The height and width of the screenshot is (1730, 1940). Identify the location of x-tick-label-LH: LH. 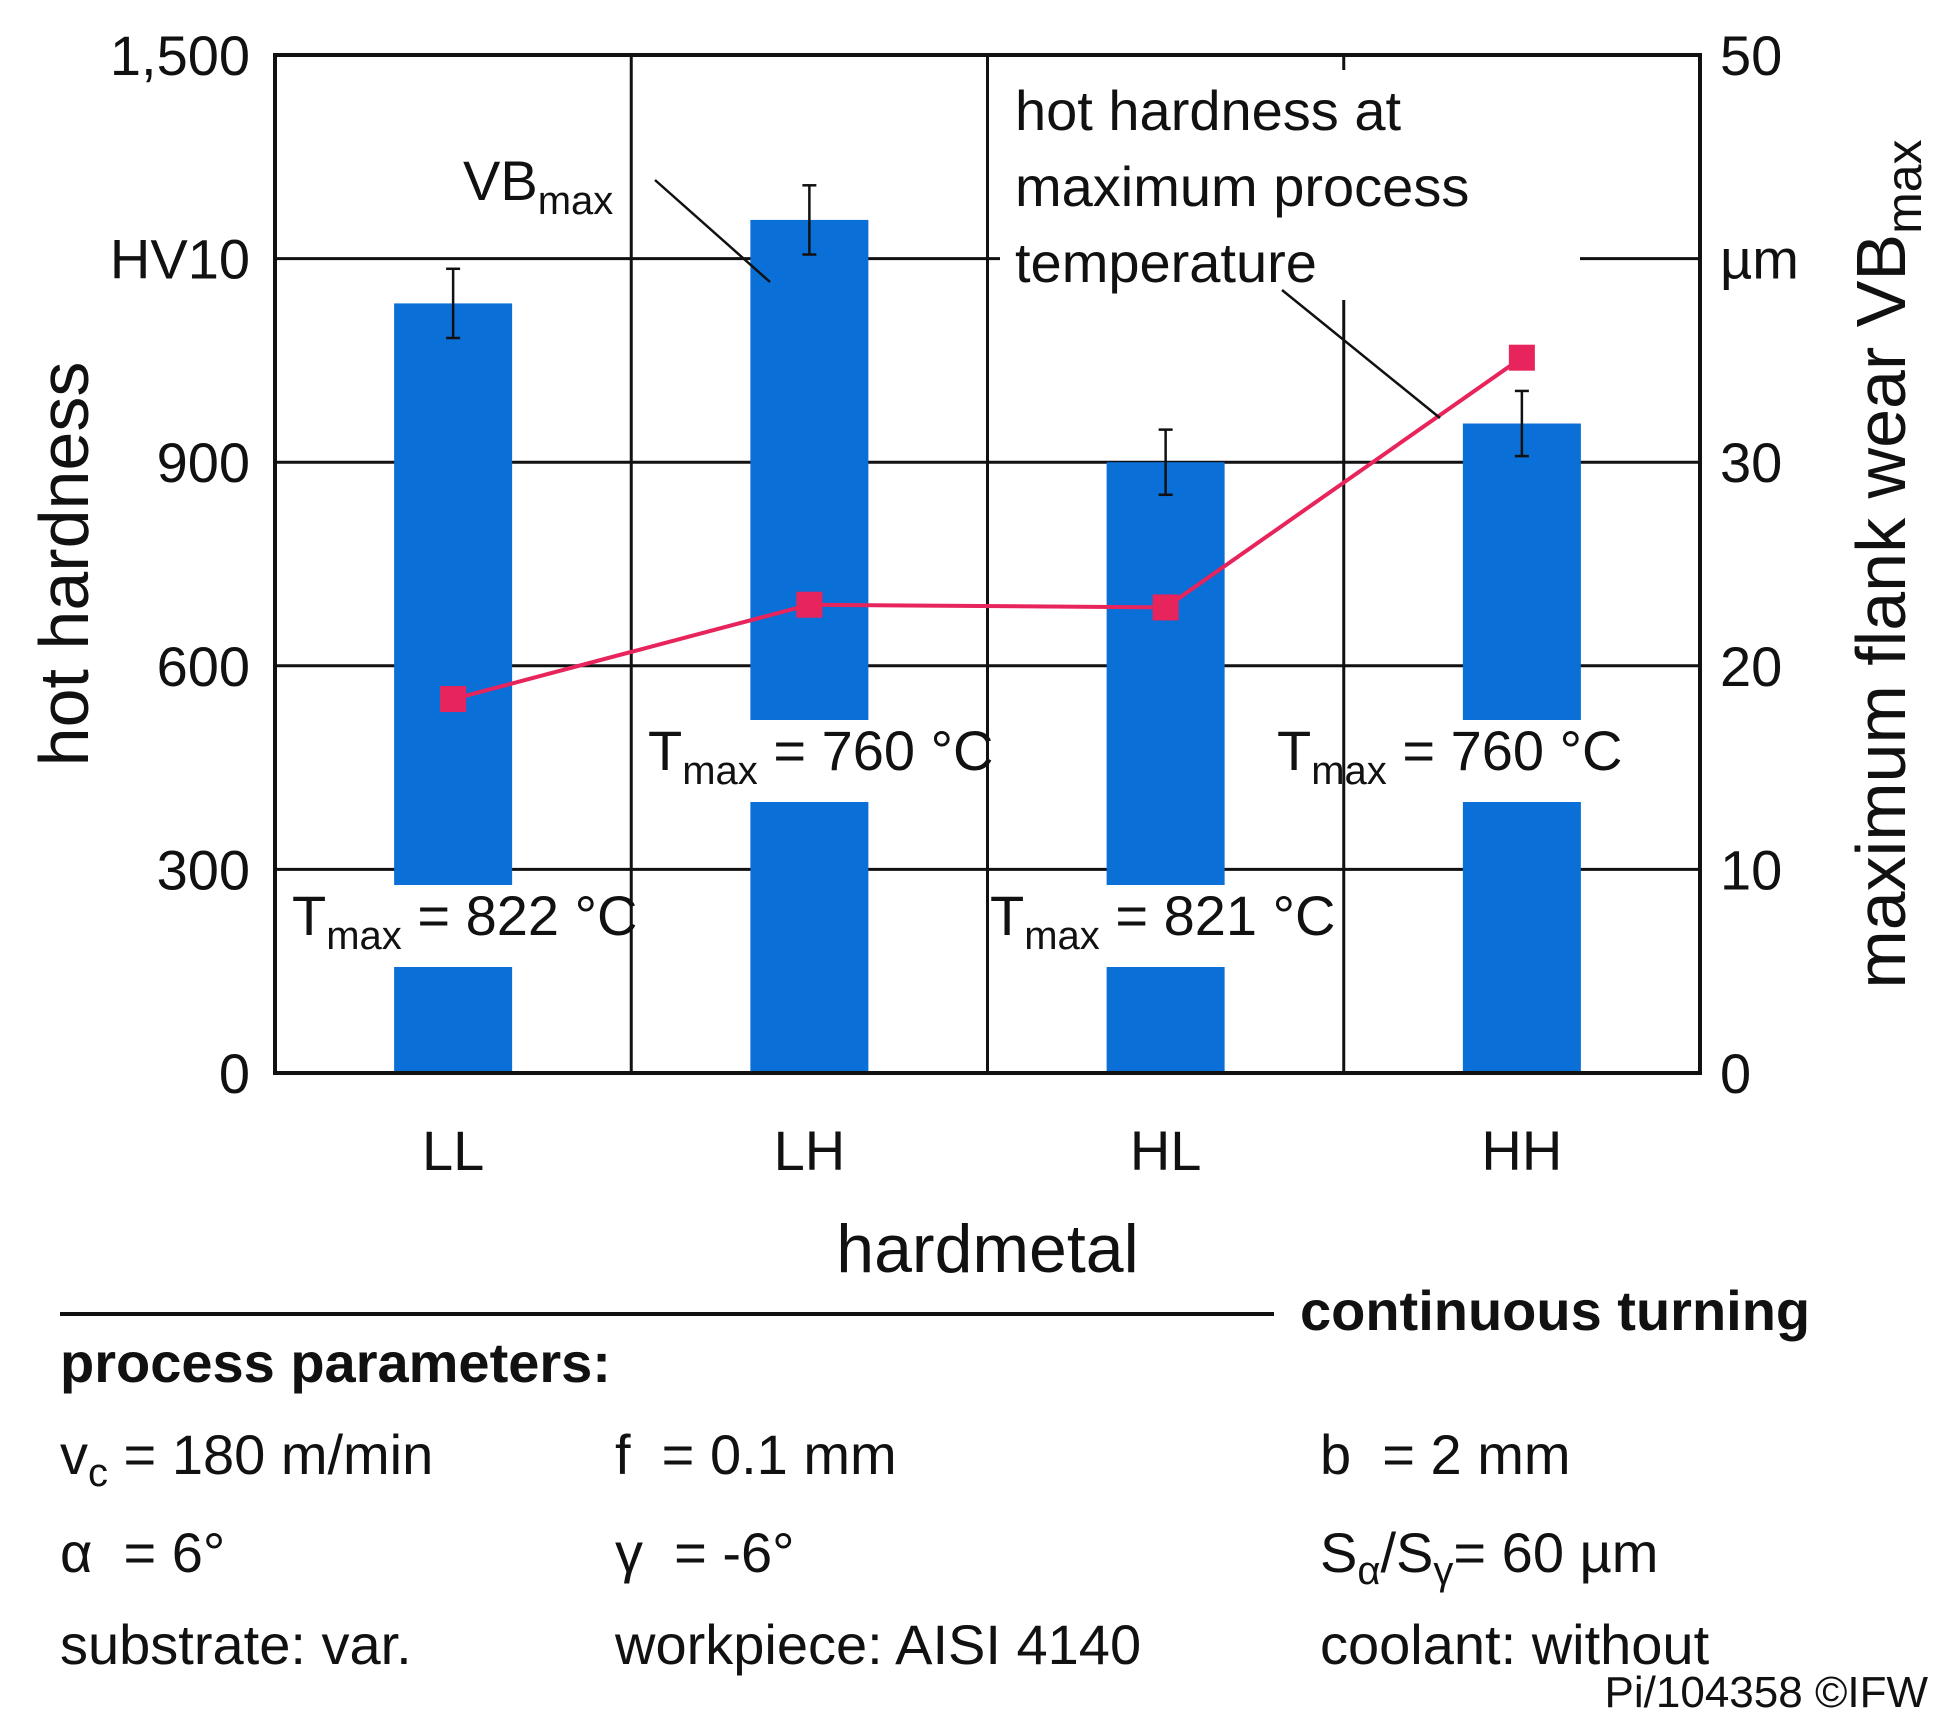
(810, 1150).